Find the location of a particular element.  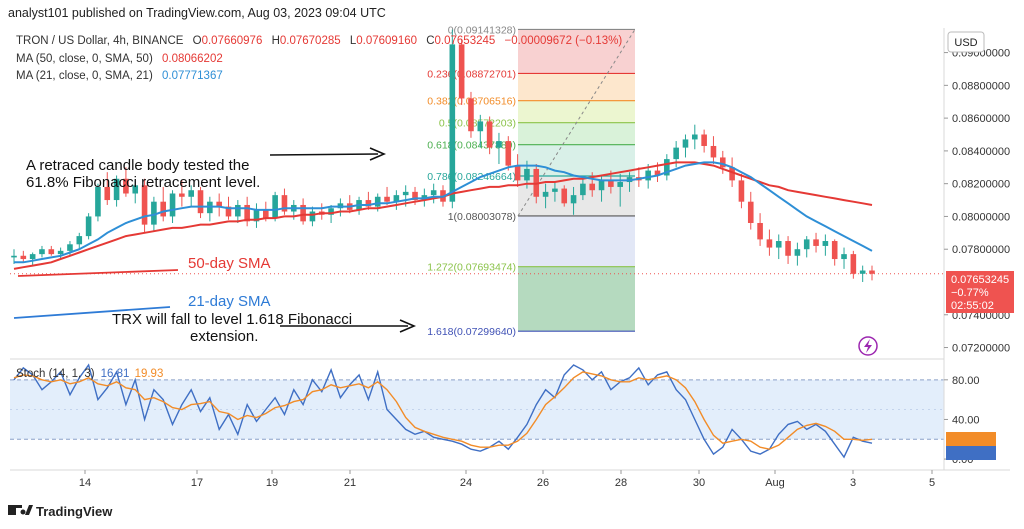

time-tick: 28 is located at coordinates (621, 479).